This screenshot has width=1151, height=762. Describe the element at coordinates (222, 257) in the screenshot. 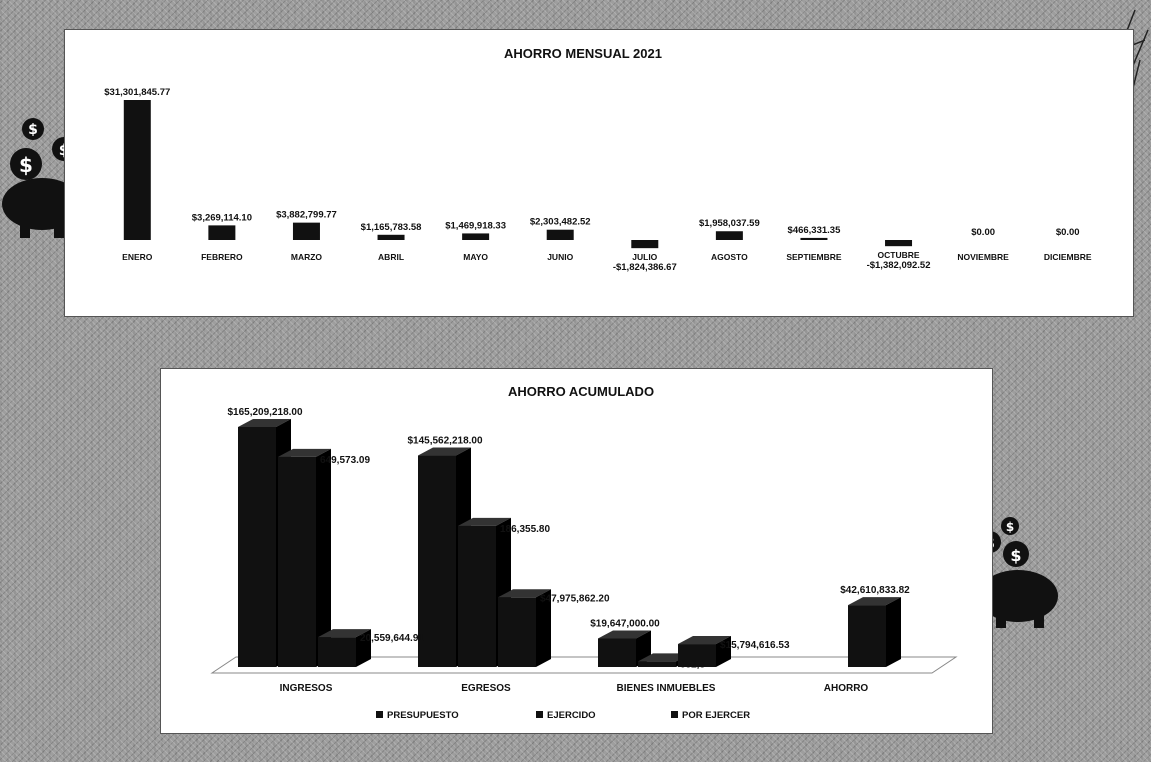

I see `category-label: FEBRERO` at that location.